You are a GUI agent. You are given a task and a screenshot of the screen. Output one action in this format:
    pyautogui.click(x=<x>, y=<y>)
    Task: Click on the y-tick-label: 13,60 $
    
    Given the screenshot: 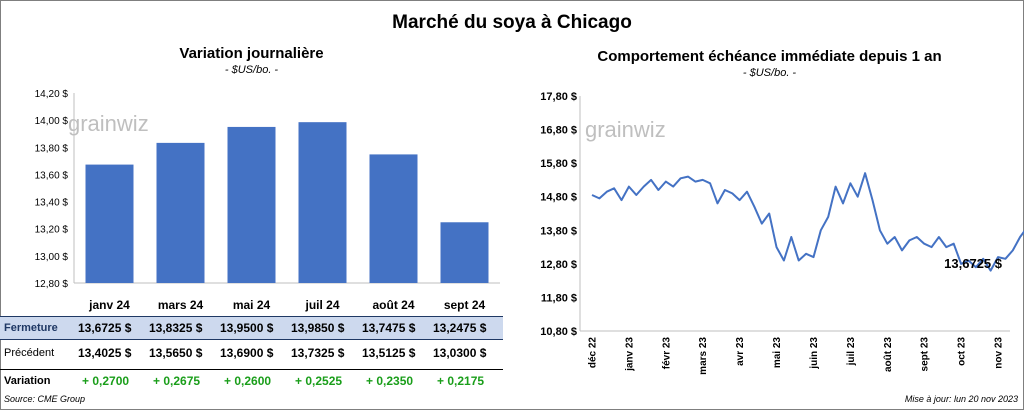 What is the action you would take?
    pyautogui.click(x=52, y=175)
    